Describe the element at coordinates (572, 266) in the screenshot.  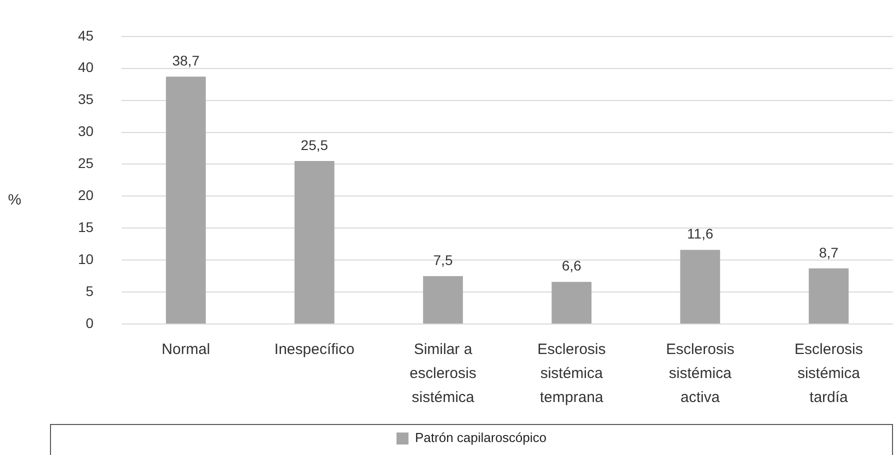
I see `data-label: 6,6` at that location.